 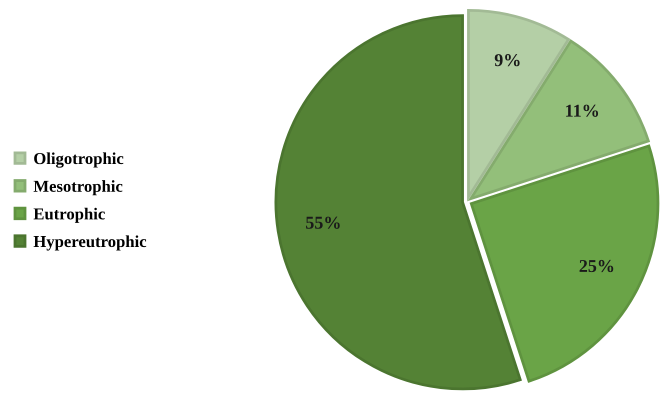 I want to click on data-label: 55%, so click(x=323, y=222).